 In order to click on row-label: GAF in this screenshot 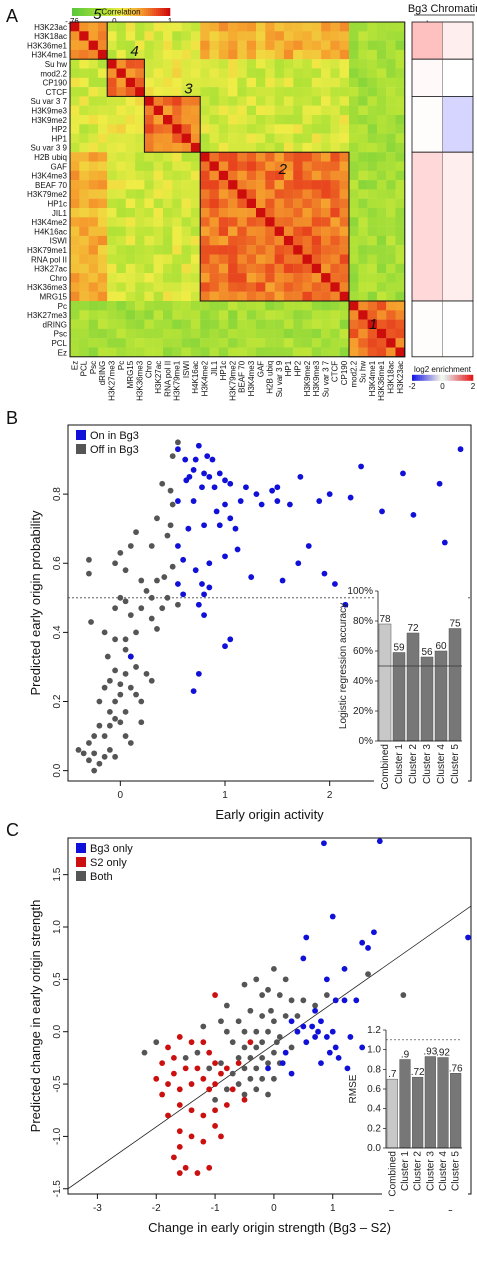, I will do `click(59, 166)`.